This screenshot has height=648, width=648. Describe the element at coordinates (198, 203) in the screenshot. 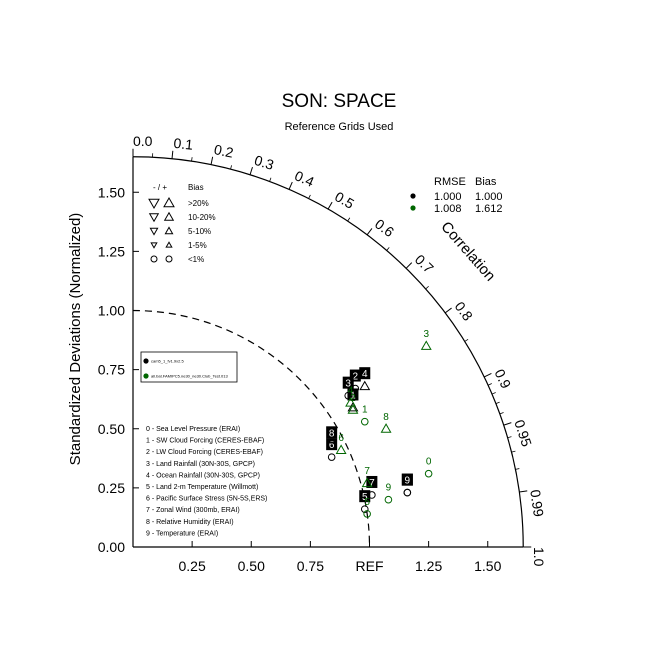

I see `bias-legend-label: >20%` at that location.